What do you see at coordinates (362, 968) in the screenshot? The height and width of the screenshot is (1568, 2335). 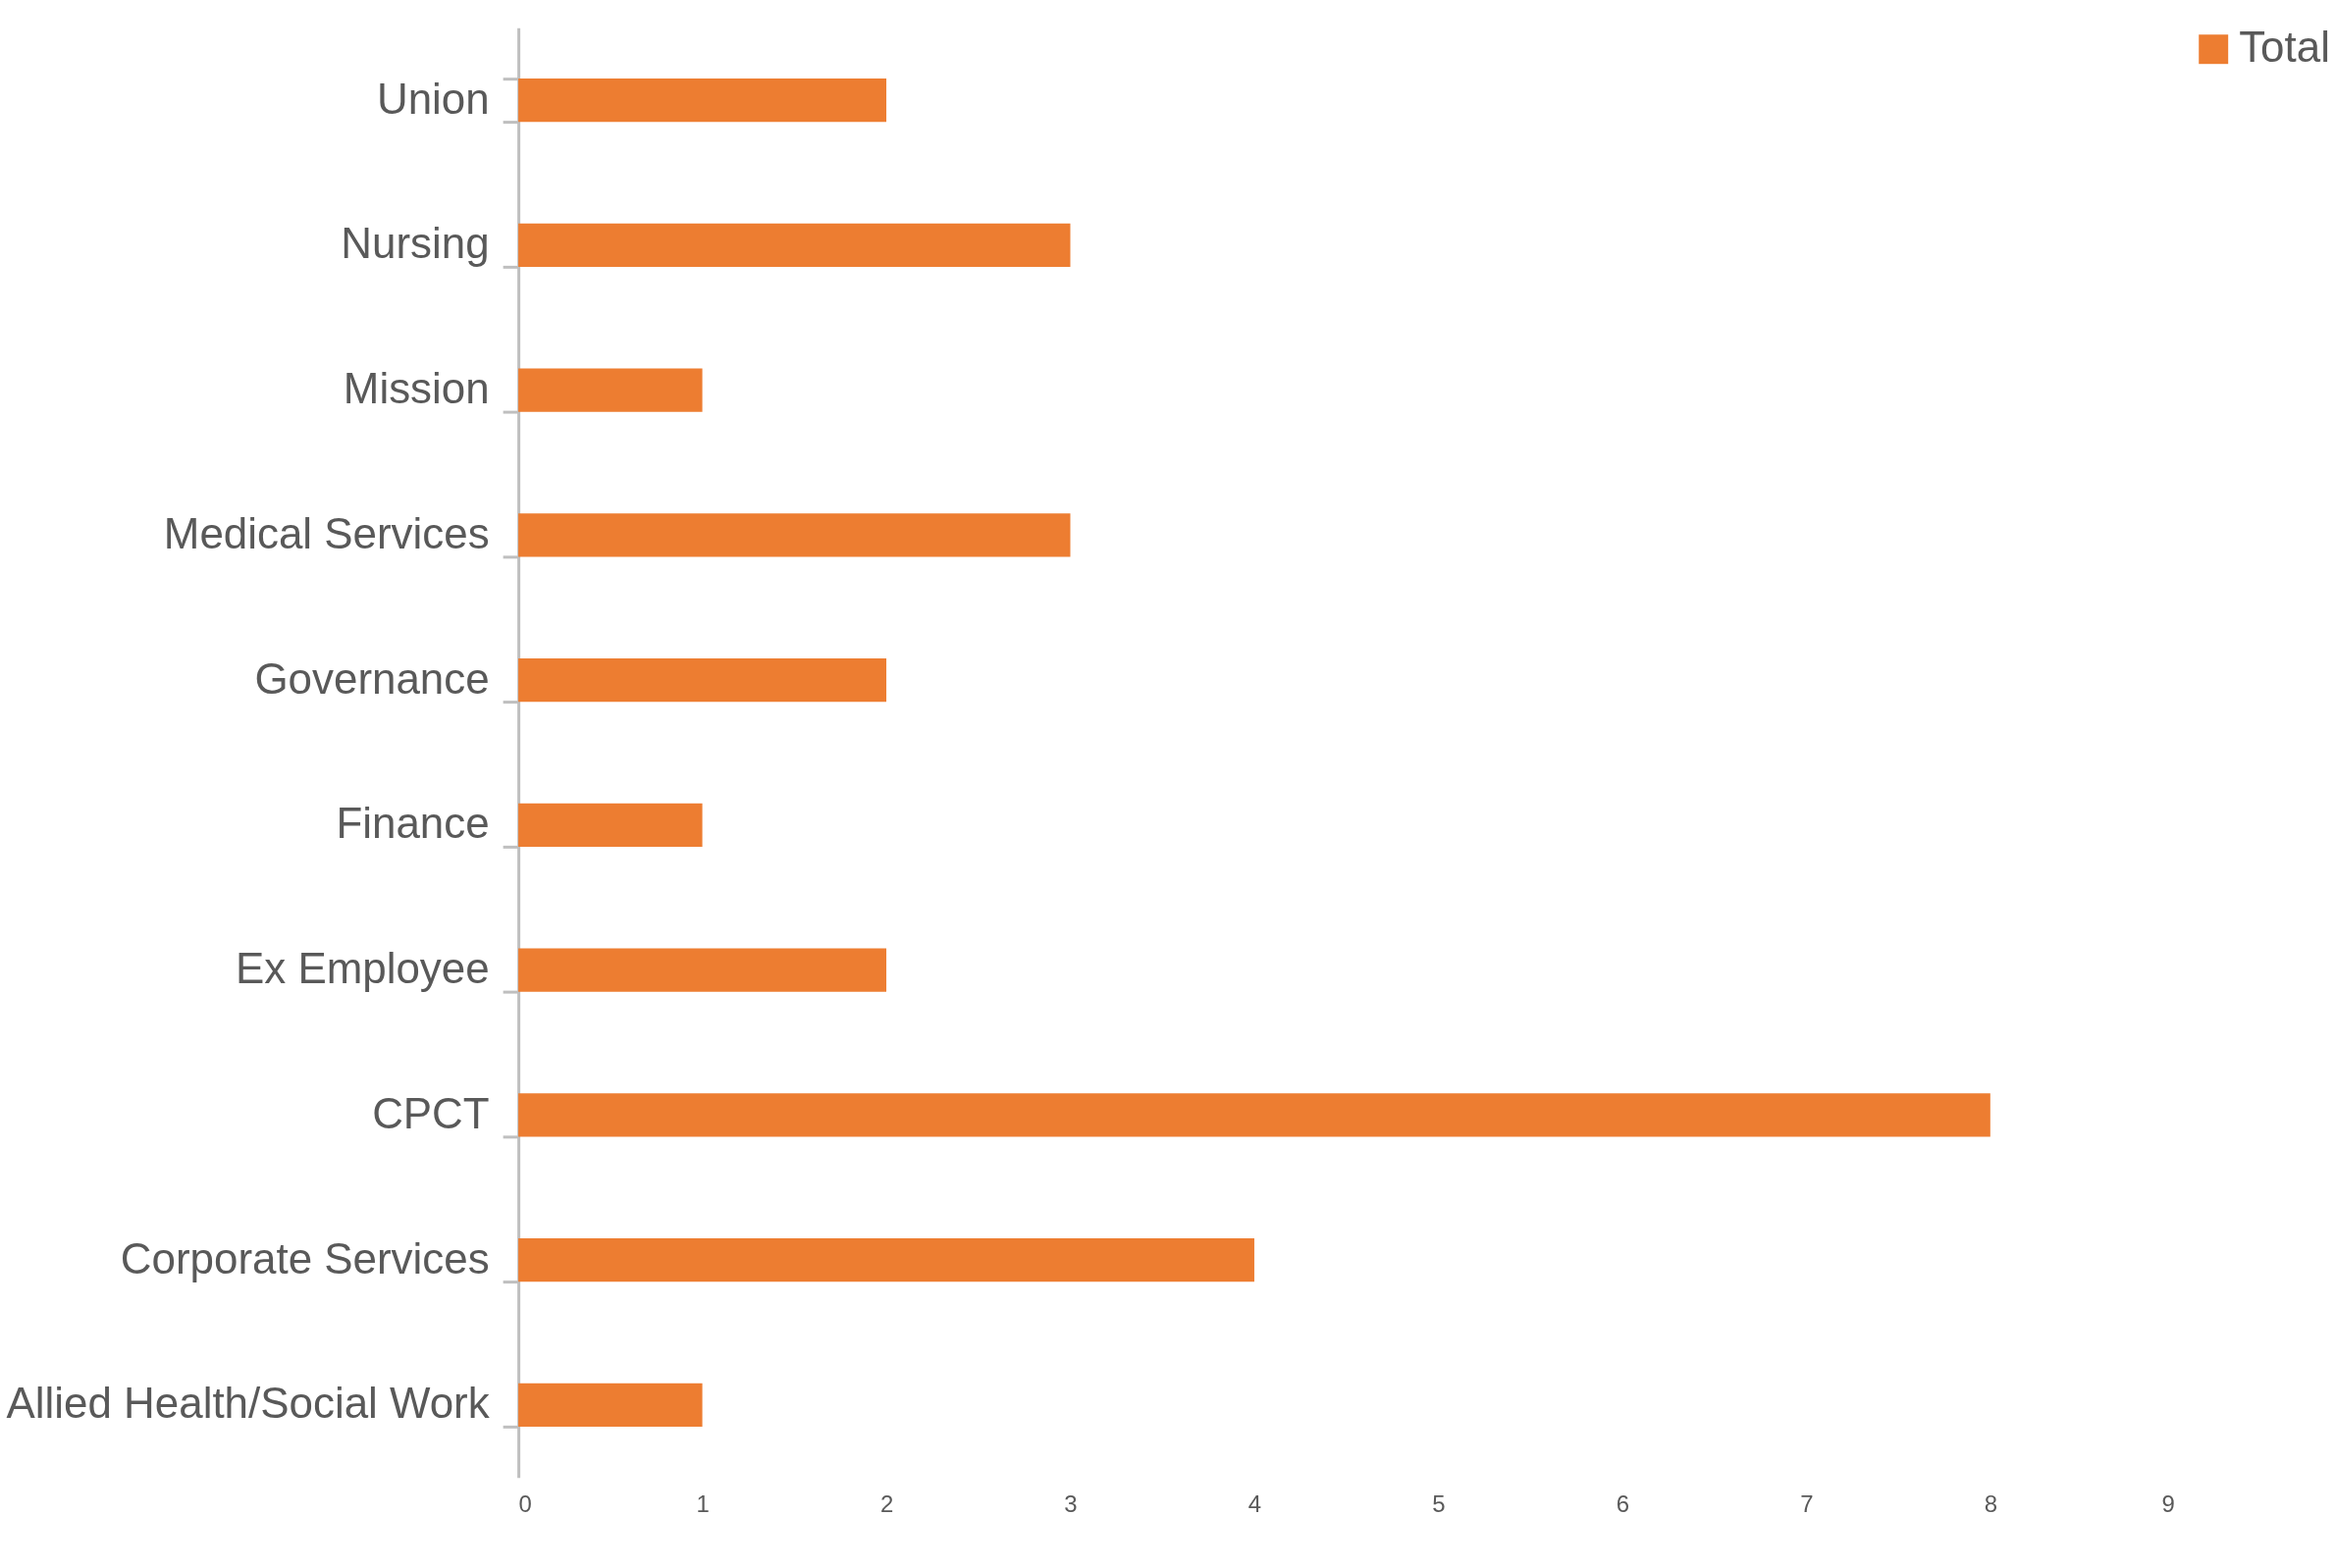 I see `y-tick-label: Ex Employee` at bounding box center [362, 968].